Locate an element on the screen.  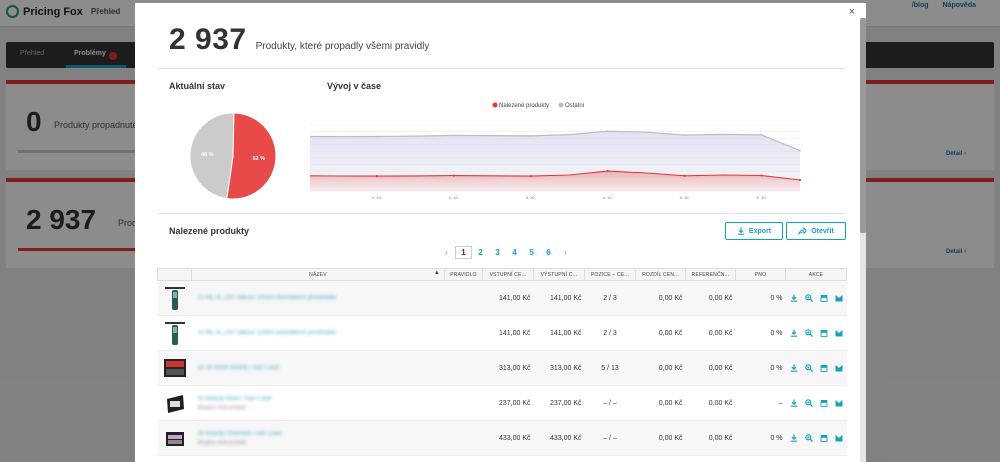
page-2: 2 is located at coordinates (480, 252).